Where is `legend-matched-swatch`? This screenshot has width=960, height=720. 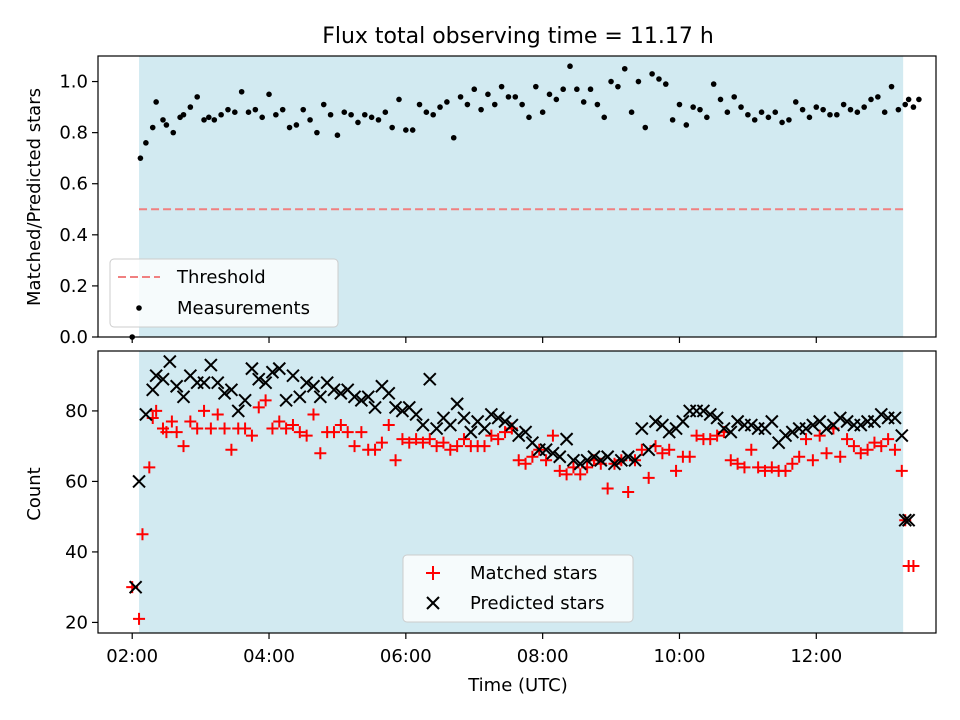
legend-matched-swatch is located at coordinates (433, 573).